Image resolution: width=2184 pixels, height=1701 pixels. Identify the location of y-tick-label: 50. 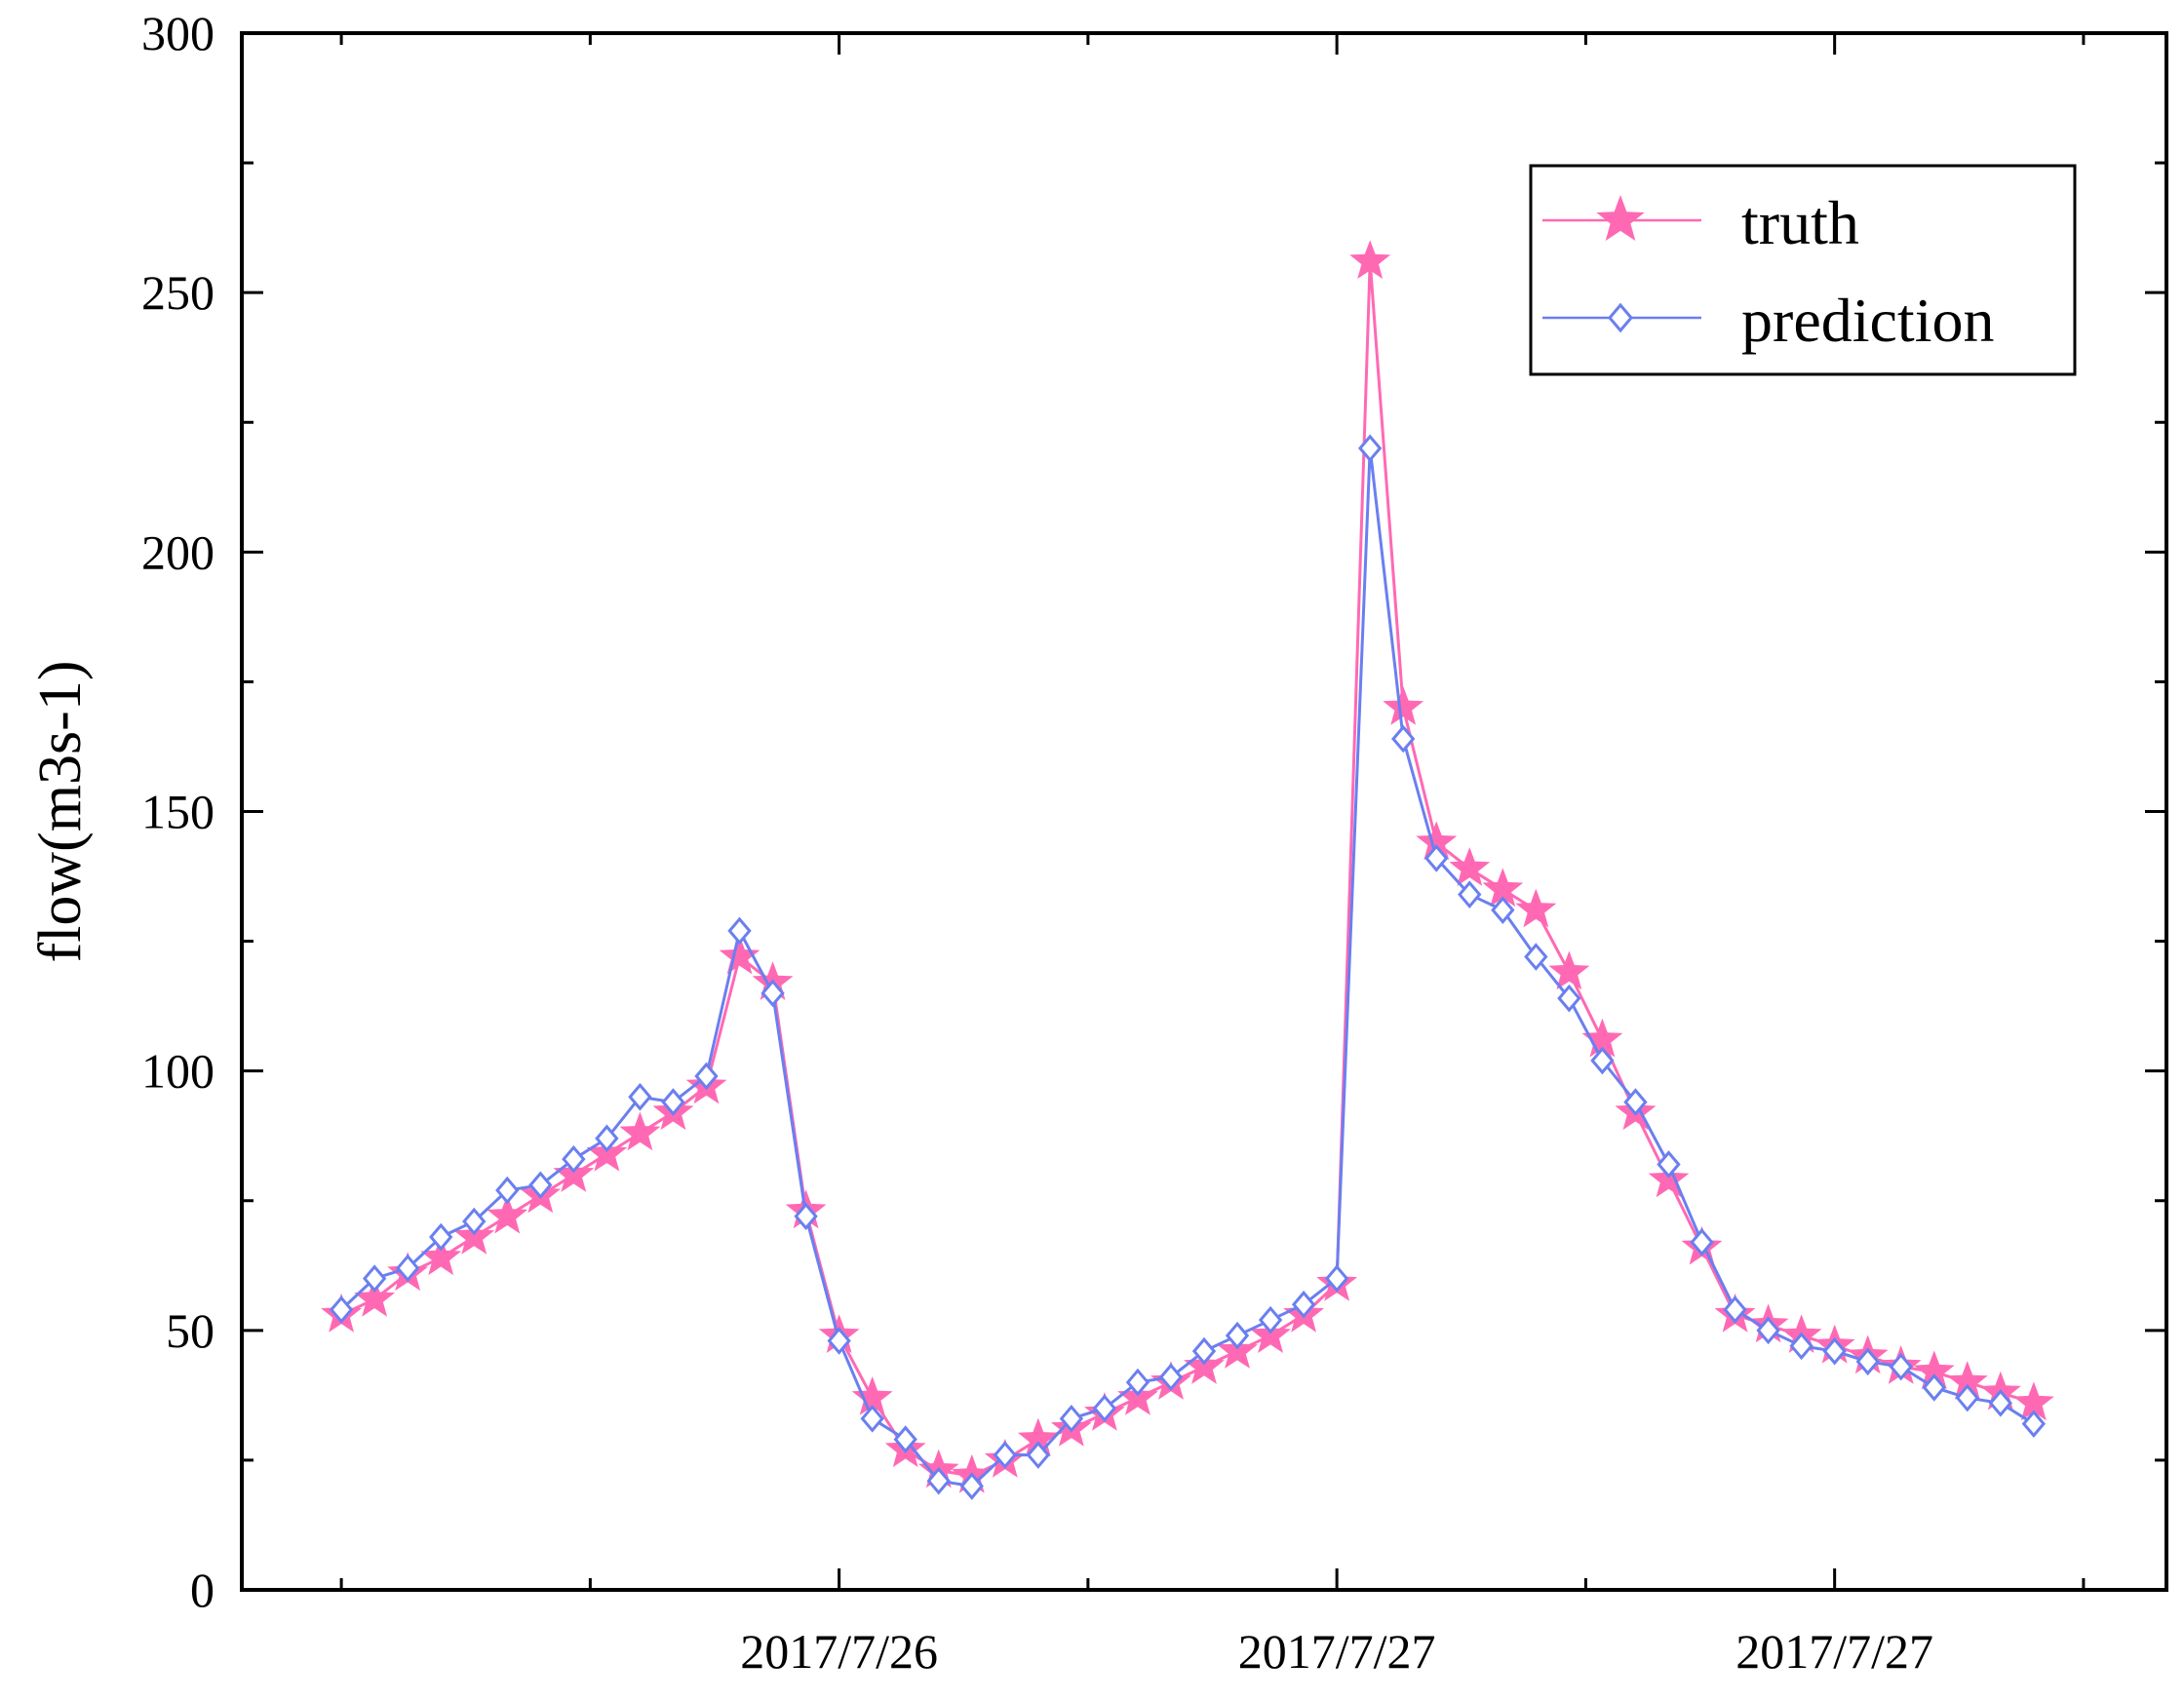
(190, 1330).